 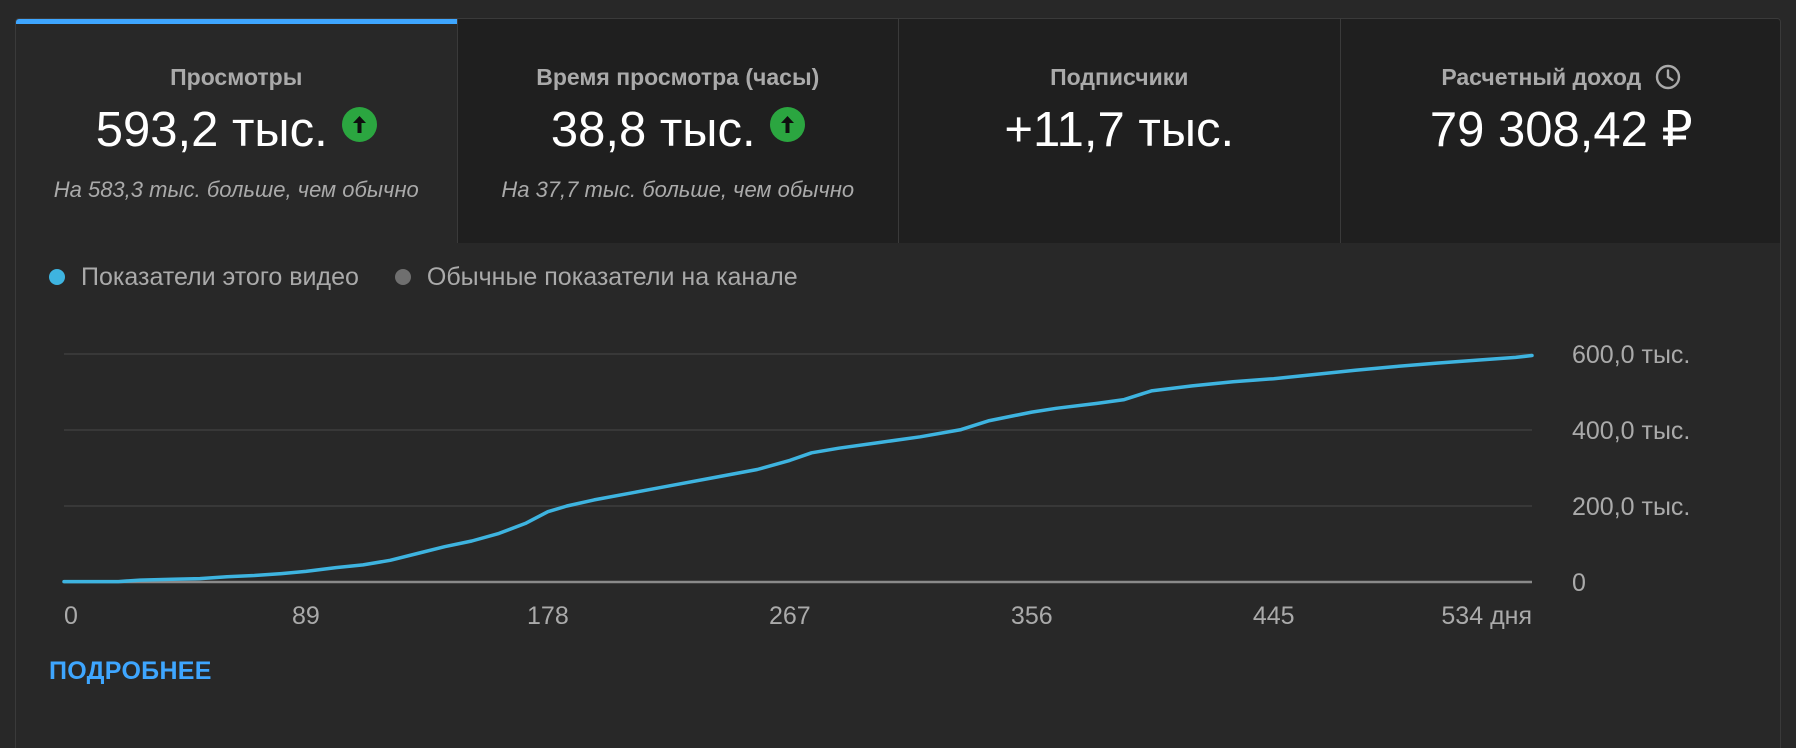 I want to click on tab-title-text: Расчетный доход, so click(x=1541, y=77).